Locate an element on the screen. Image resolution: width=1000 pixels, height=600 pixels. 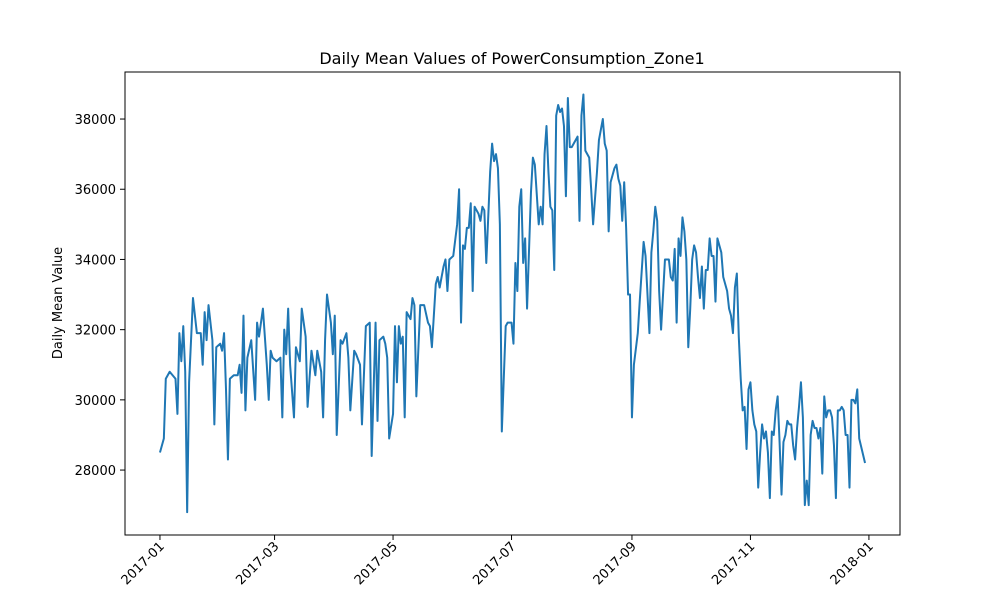
y-tick-label: 38000 is located at coordinates (95, 120).